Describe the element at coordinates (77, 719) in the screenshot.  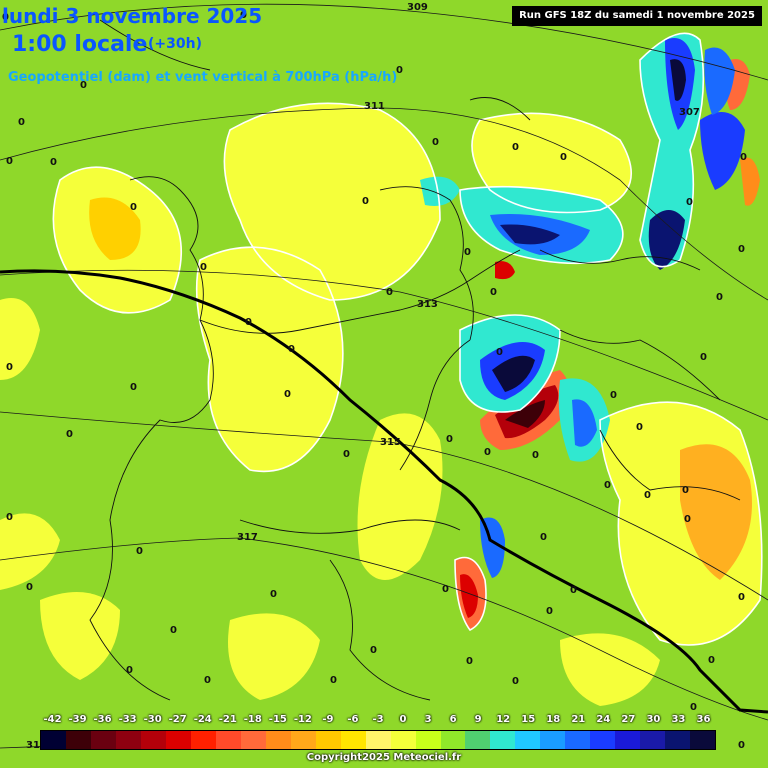
I see `legend-tick-label: -39` at that location.